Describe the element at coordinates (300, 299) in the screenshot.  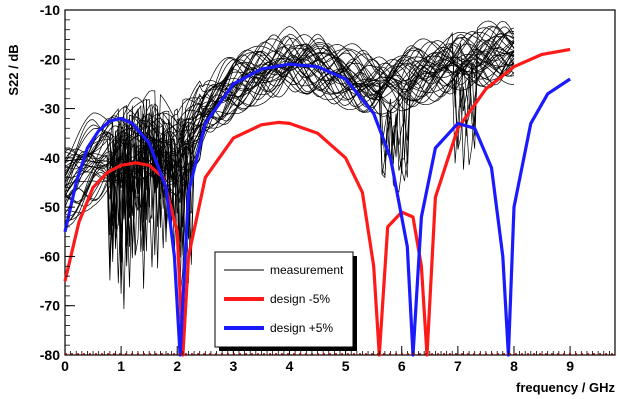
I see `legend-label-design-minus5: design -5%` at that location.